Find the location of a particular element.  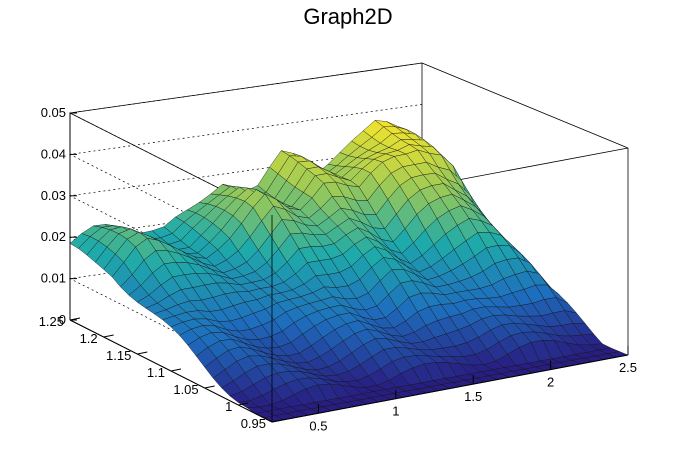

x-tick-label: 1 is located at coordinates (395, 411).